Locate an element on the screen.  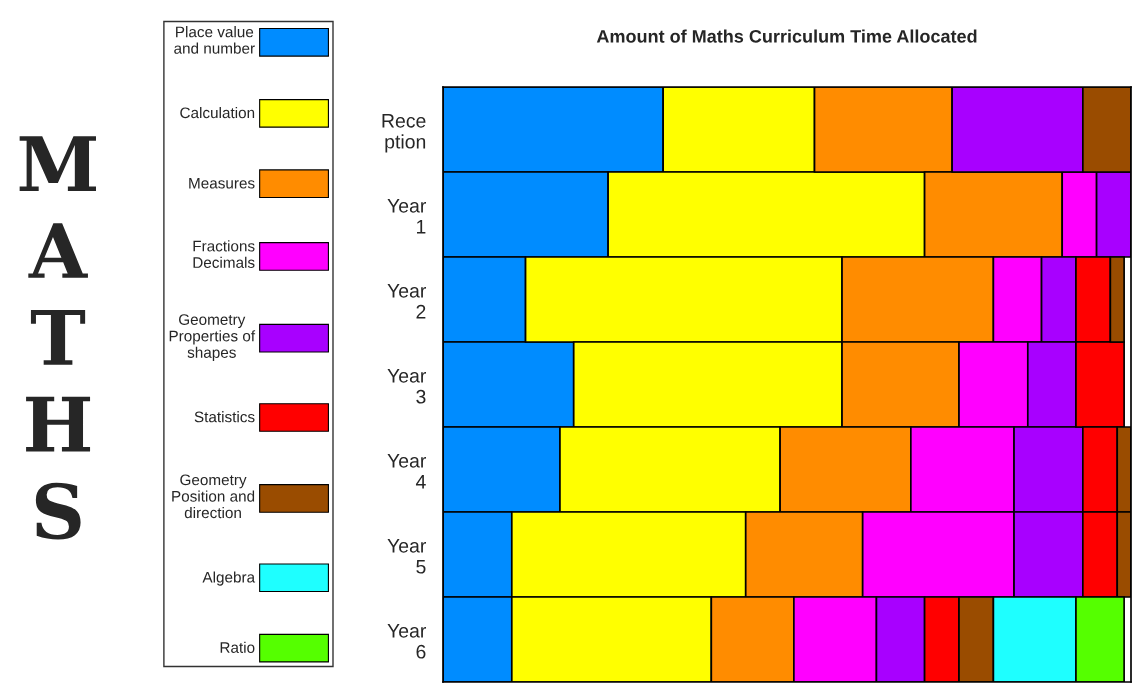
y-tick-label: Year 3 is located at coordinates (407, 386).